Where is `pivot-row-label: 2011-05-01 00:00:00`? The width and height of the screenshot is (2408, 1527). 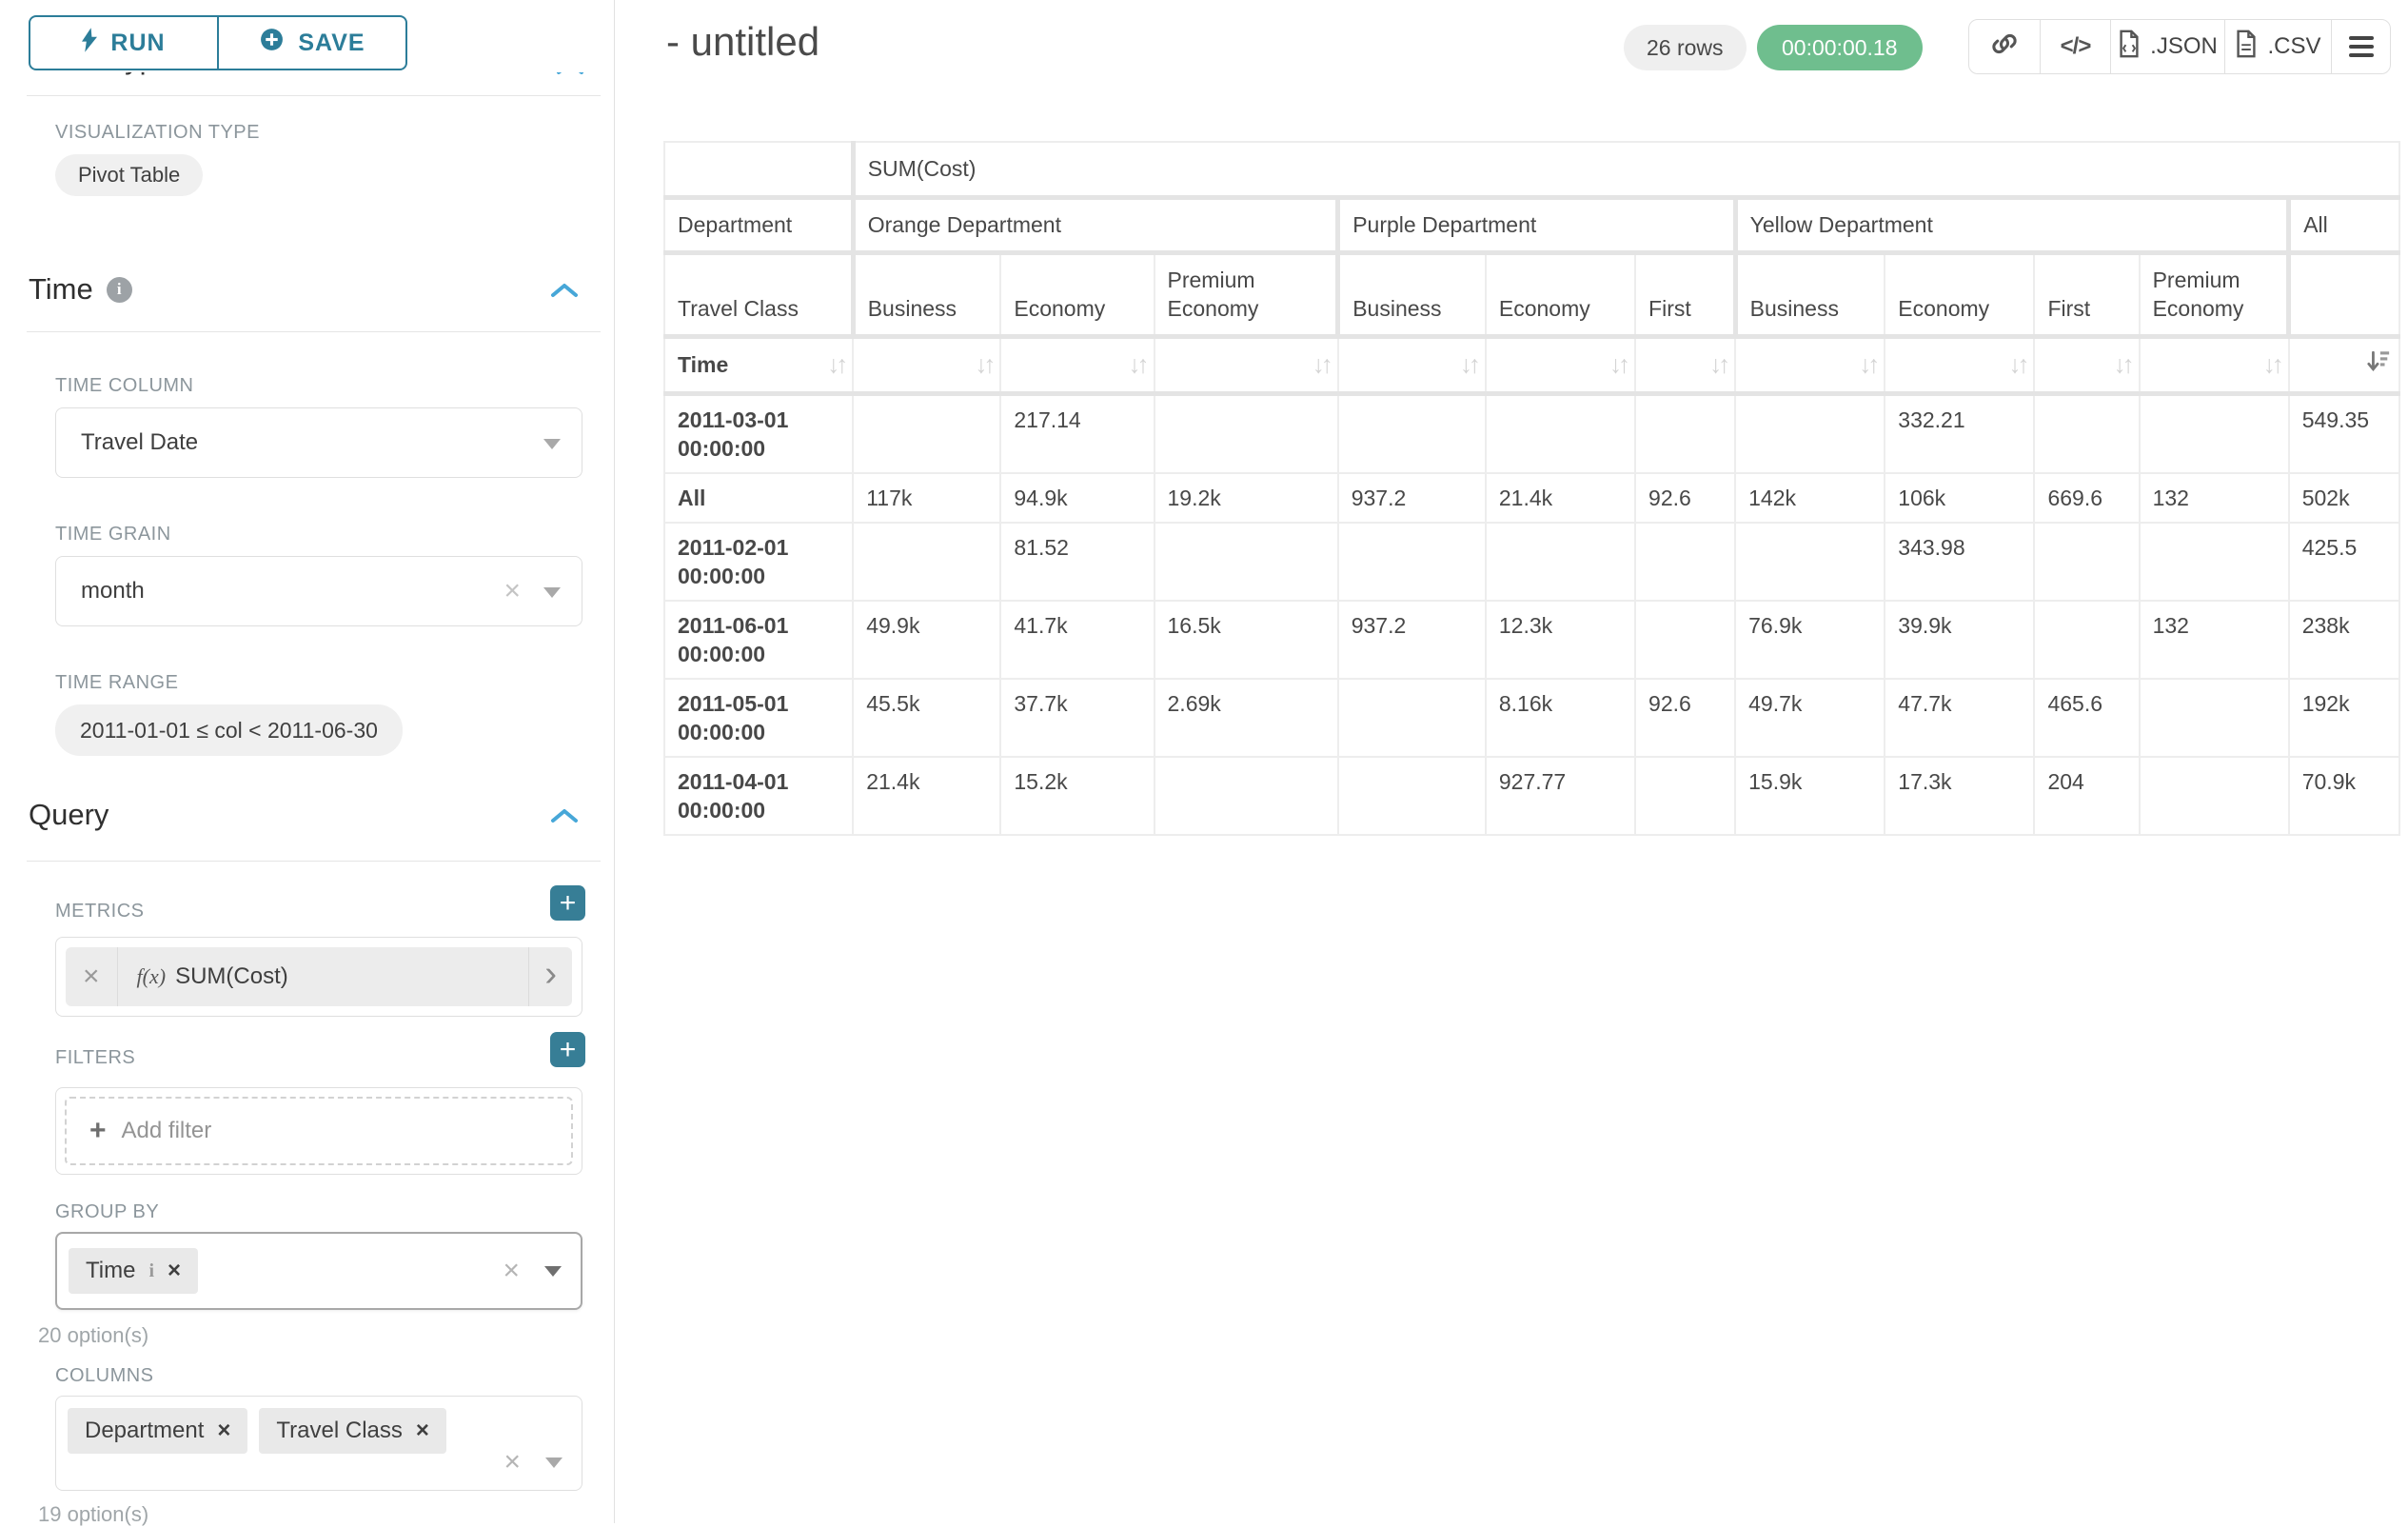 pivot-row-label: 2011-05-01 00:00:00 is located at coordinates (758, 717).